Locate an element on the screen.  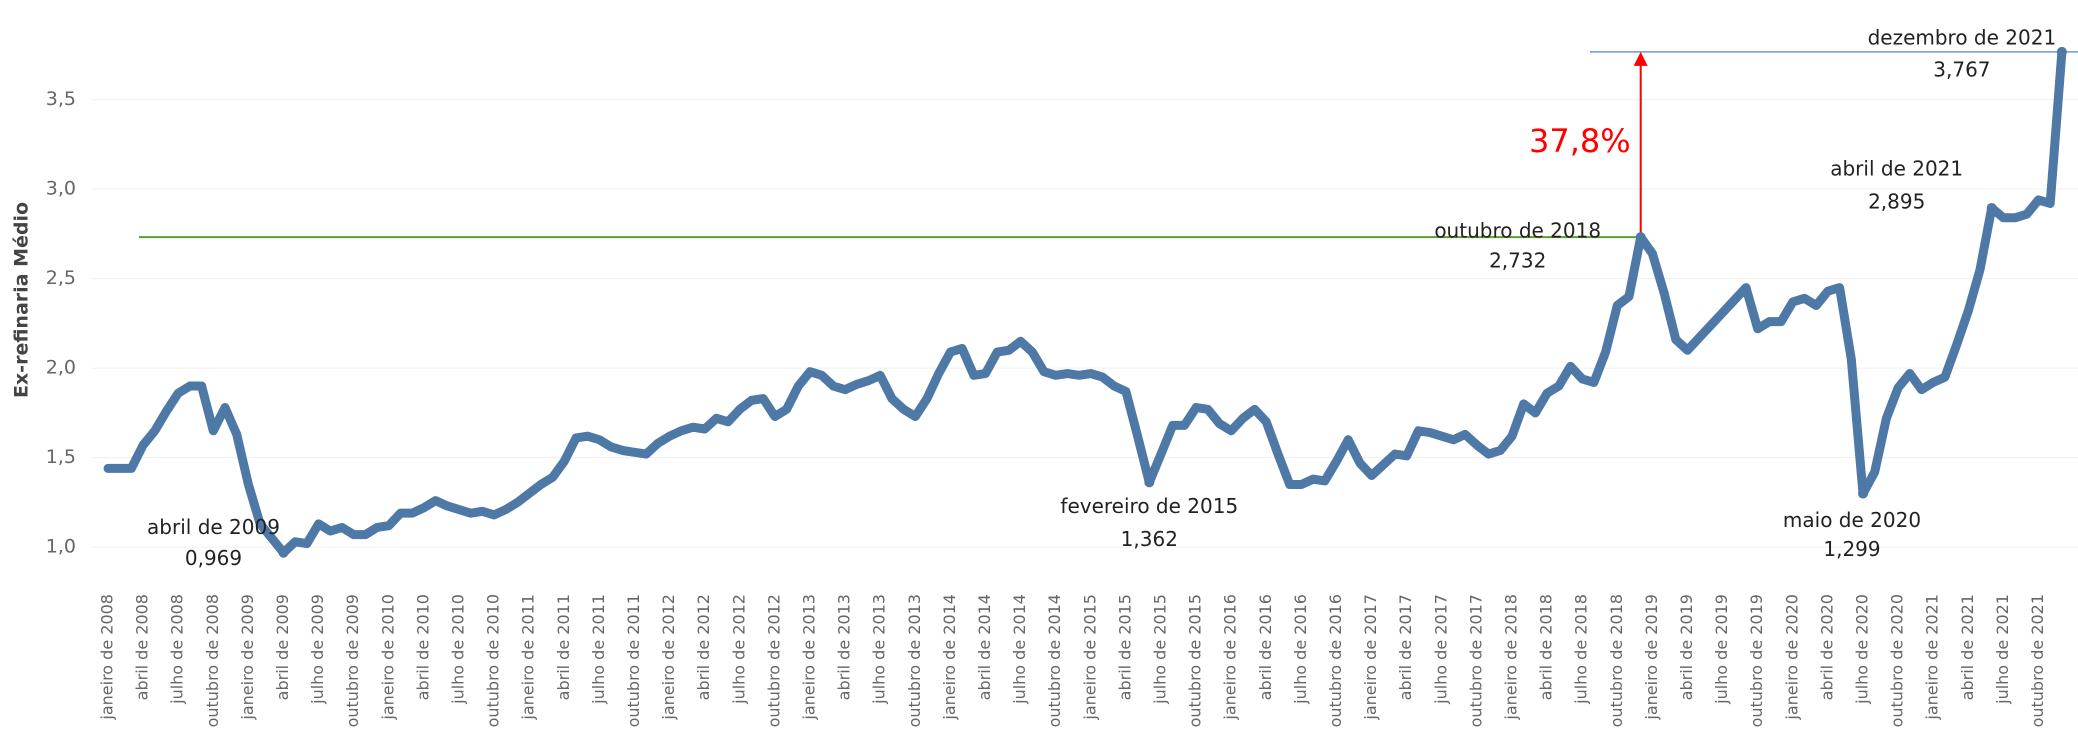
x-tick-label: julho de 2008 is located at coordinates (177, 649).